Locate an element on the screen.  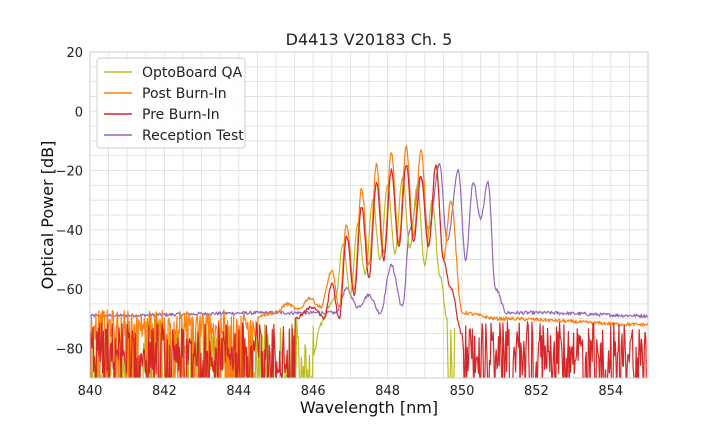
x-tick-label: 846 is located at coordinates (313, 391).